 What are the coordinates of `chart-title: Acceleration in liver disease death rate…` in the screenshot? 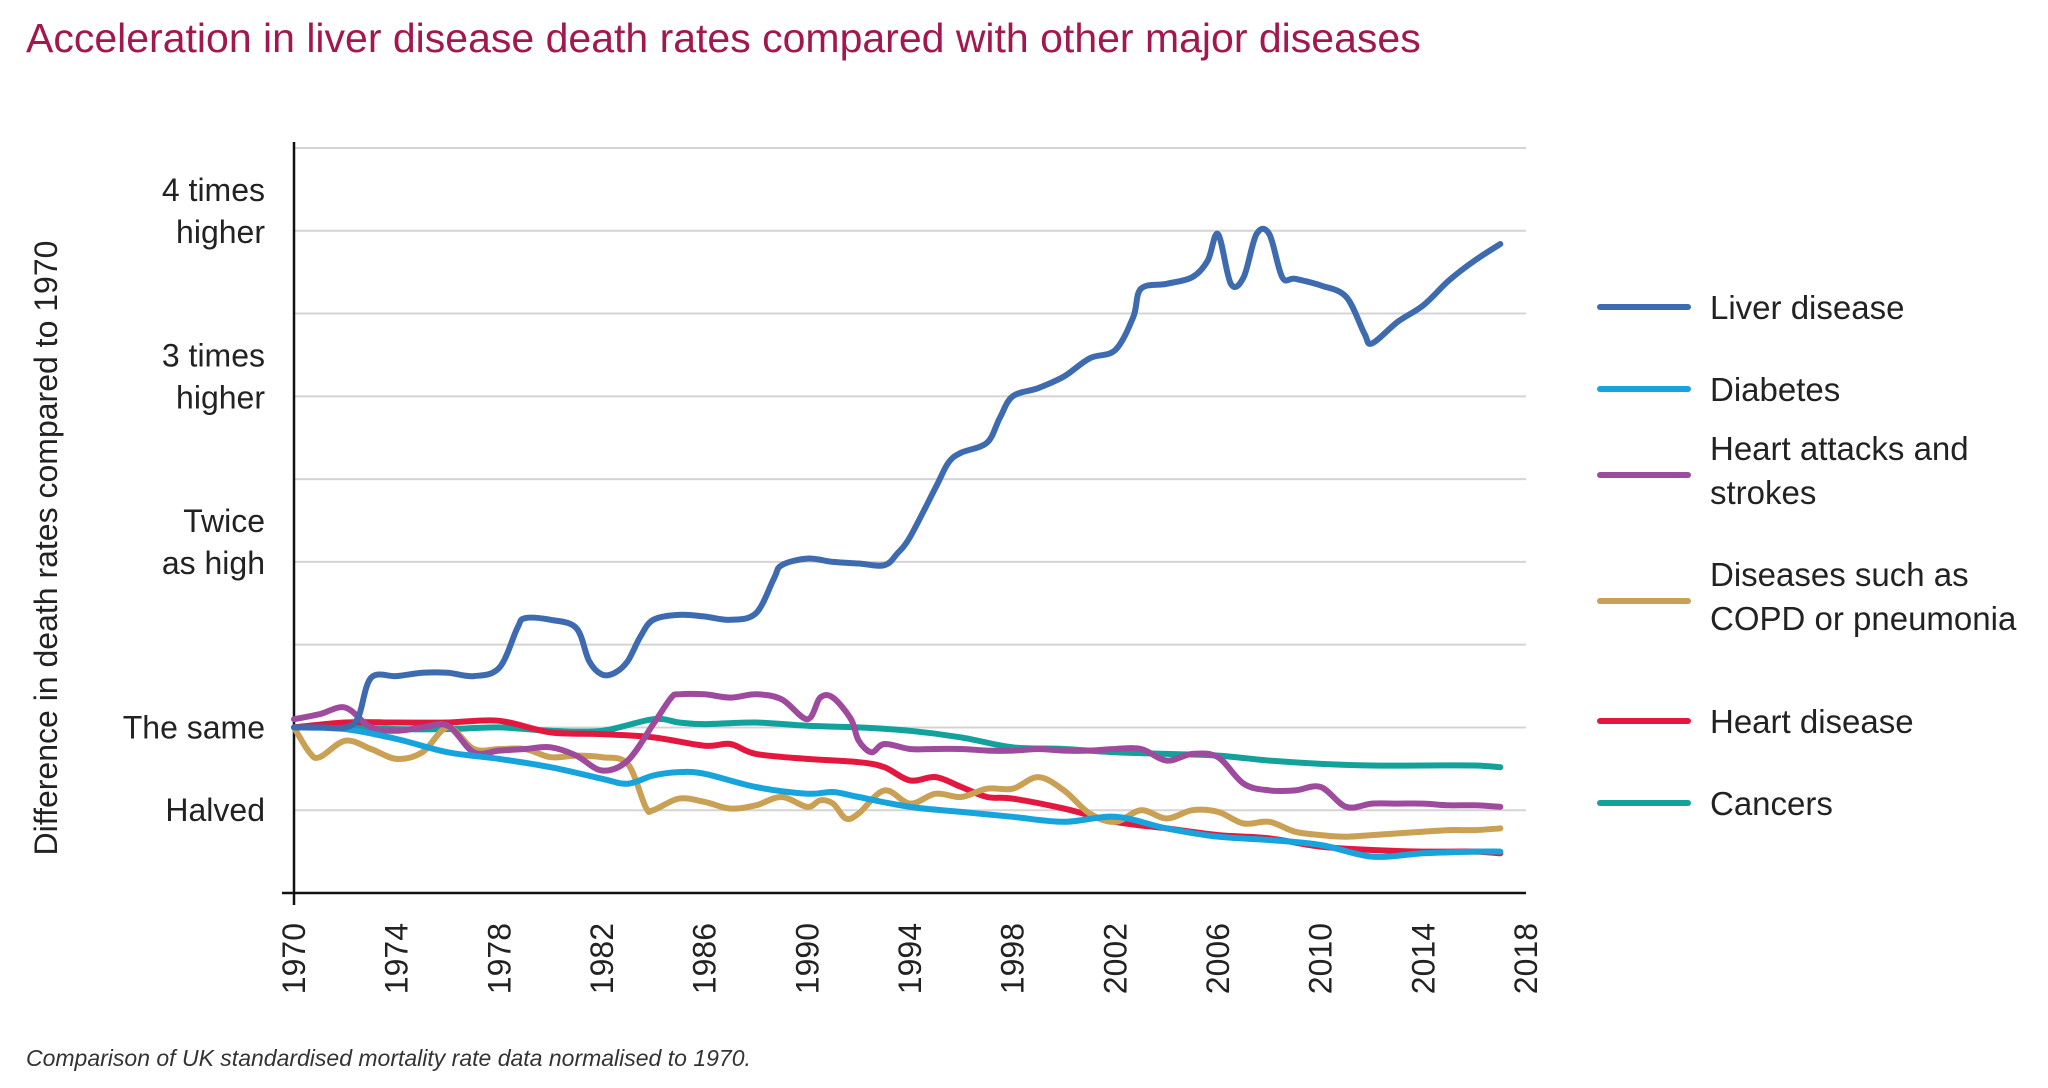 It's located at (723, 38).